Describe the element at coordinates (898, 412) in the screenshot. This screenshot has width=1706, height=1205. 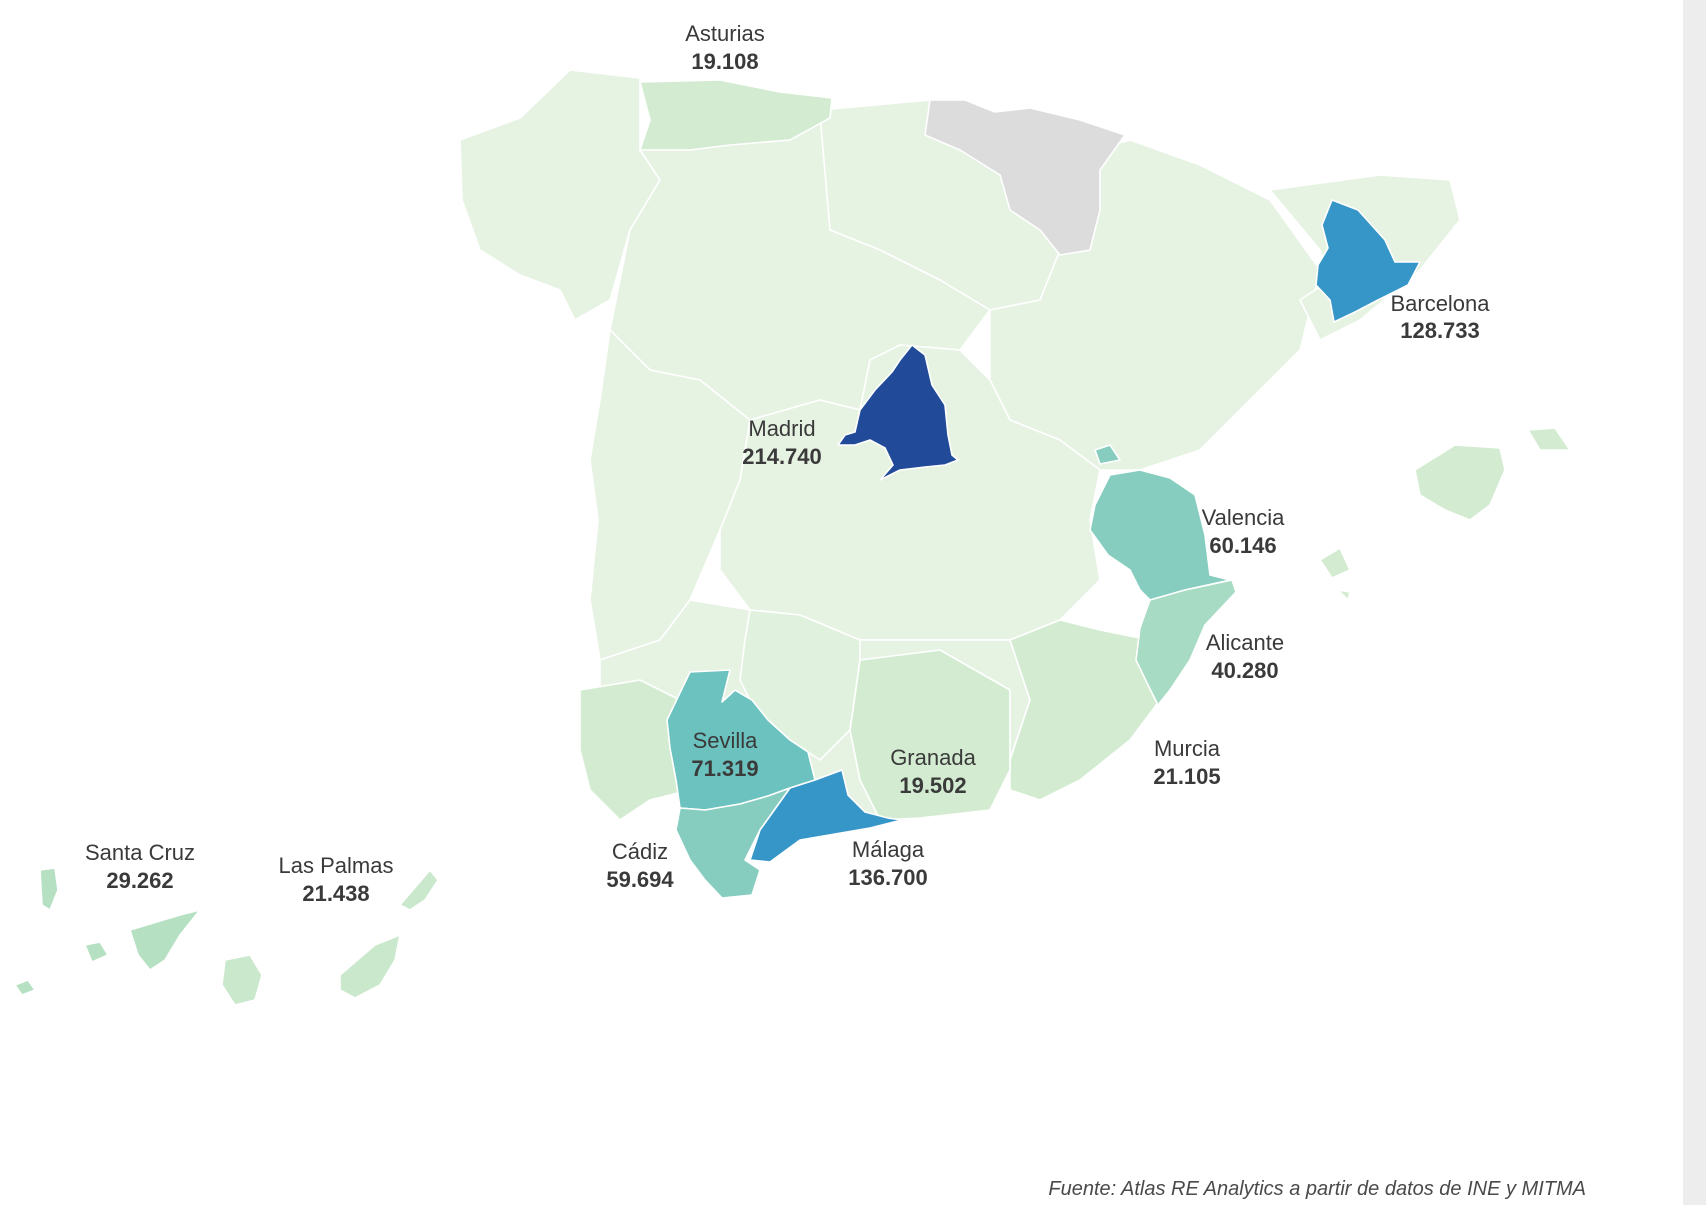
I see `region-madrid` at that location.